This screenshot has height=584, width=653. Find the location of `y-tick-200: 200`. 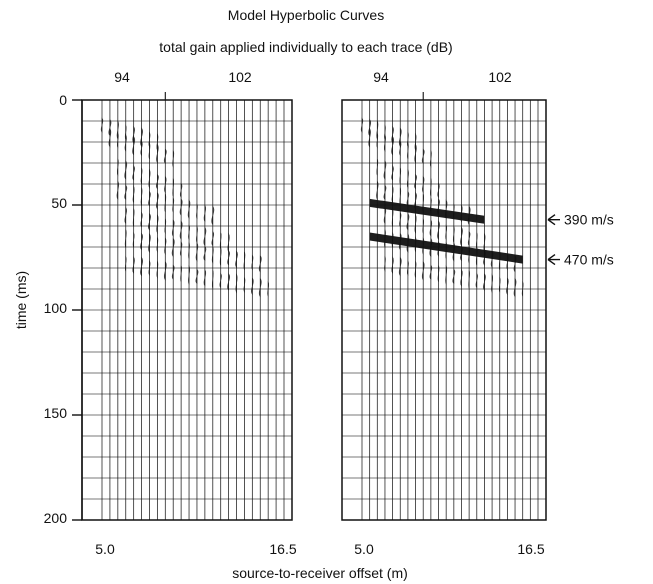

y-tick-200: 200 is located at coordinates (56, 518).